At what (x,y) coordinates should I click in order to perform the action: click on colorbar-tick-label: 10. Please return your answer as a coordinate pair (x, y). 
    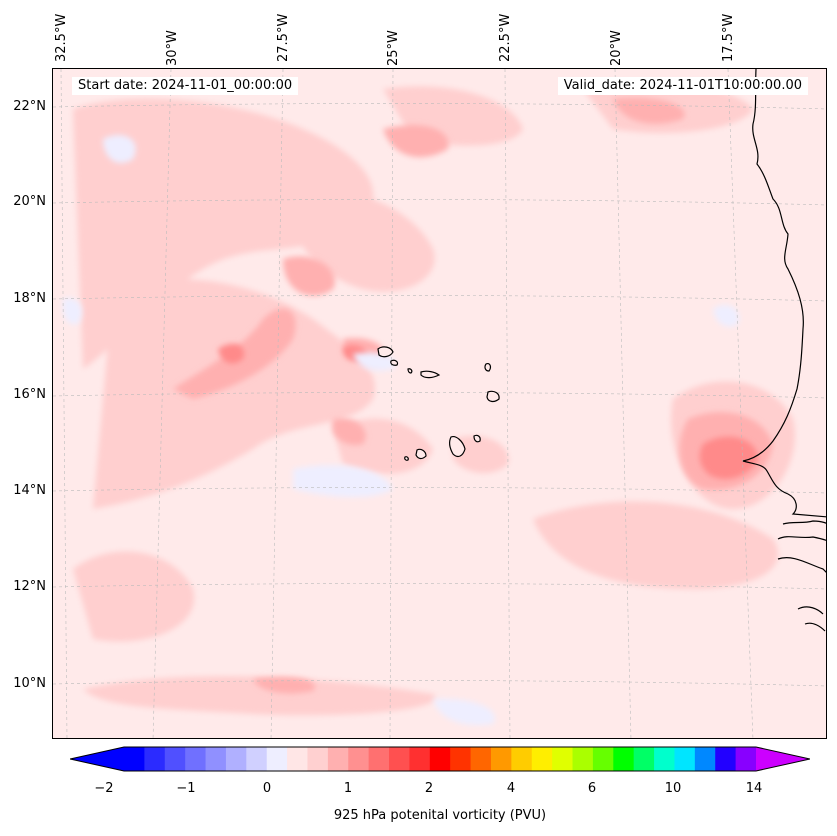
    Looking at the image, I should click on (673, 788).